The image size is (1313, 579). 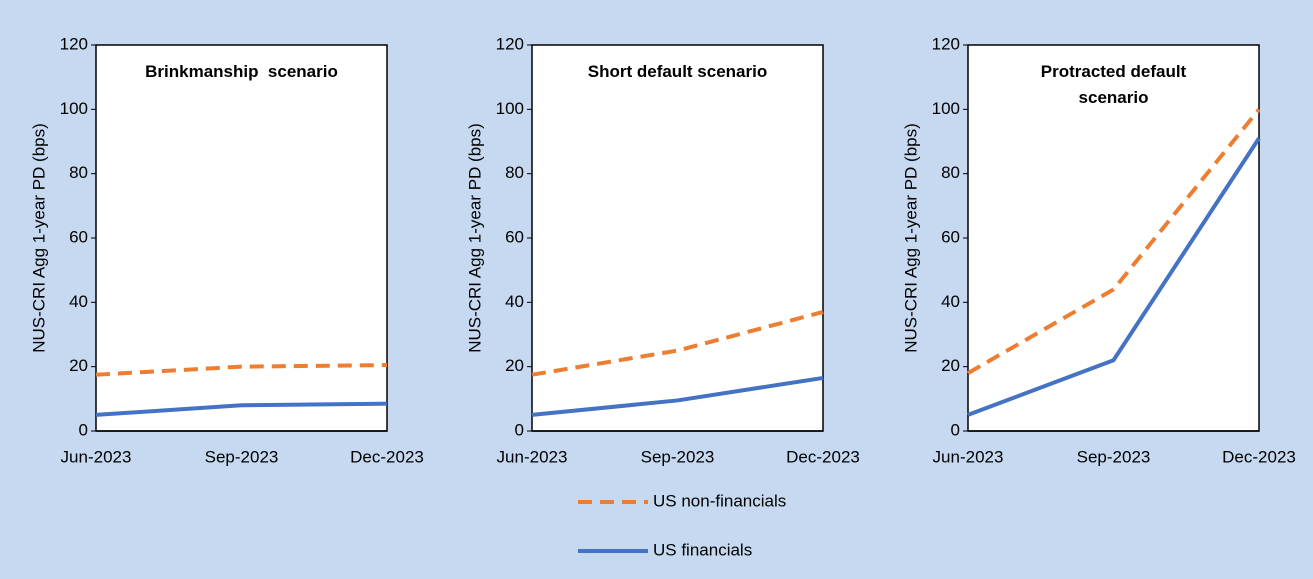 What do you see at coordinates (702, 549) in the screenshot?
I see `legend-label: US financials` at bounding box center [702, 549].